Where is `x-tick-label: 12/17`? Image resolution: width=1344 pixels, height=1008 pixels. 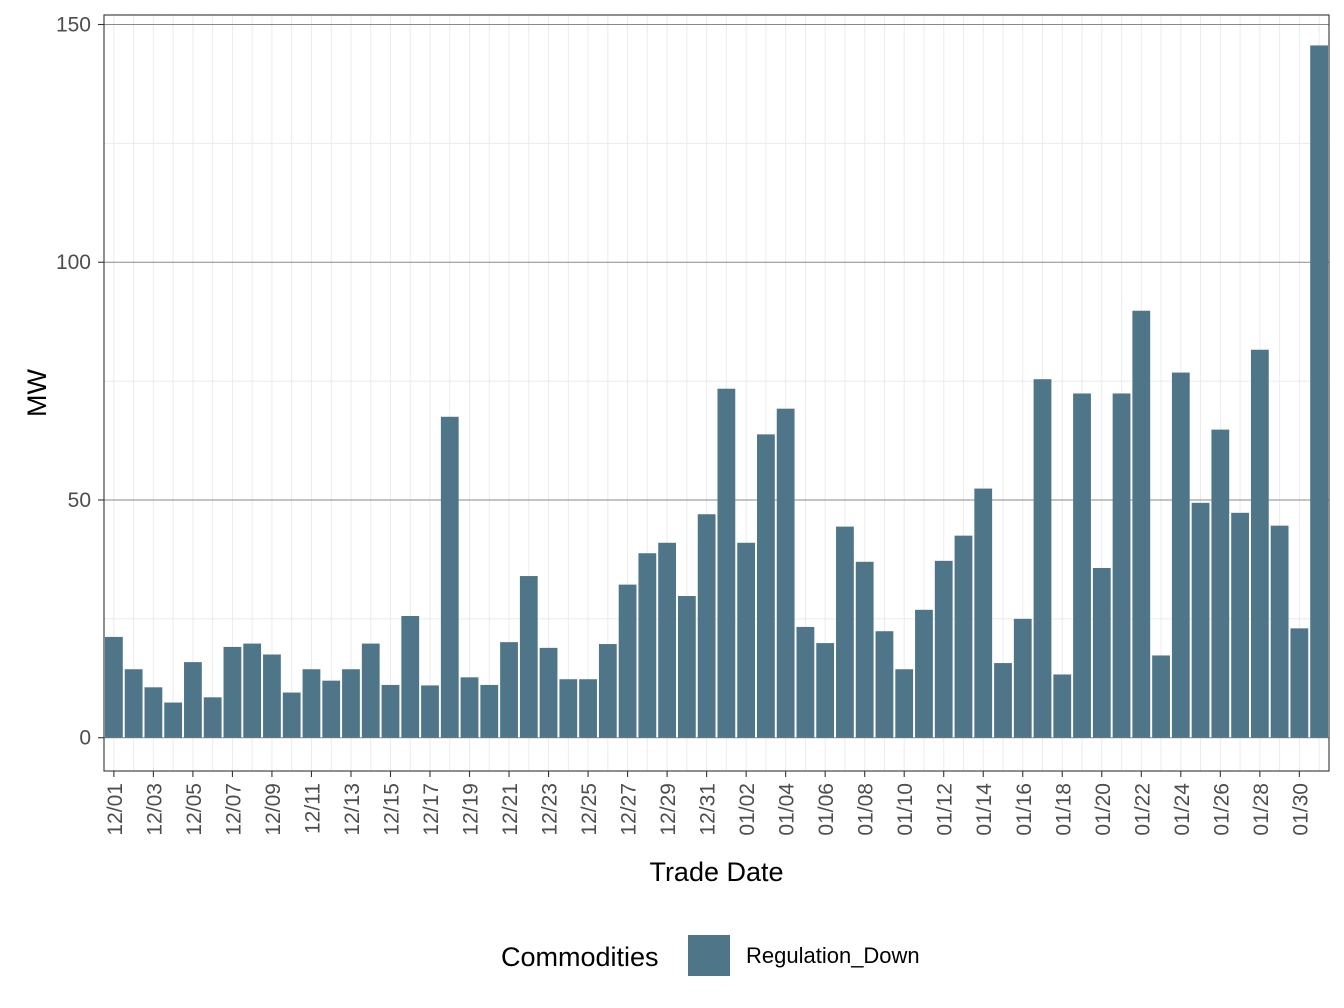 x-tick-label: 12/17 is located at coordinates (431, 809).